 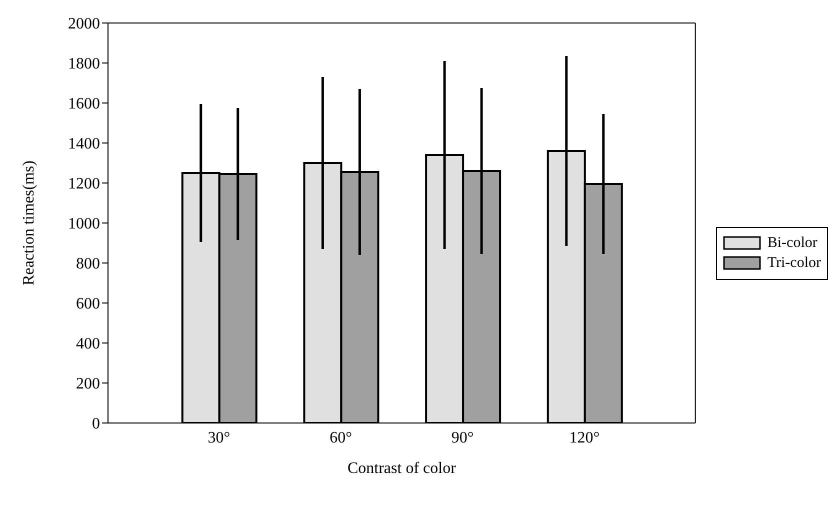 I want to click on y-tick-label: 800, so click(x=88, y=264).